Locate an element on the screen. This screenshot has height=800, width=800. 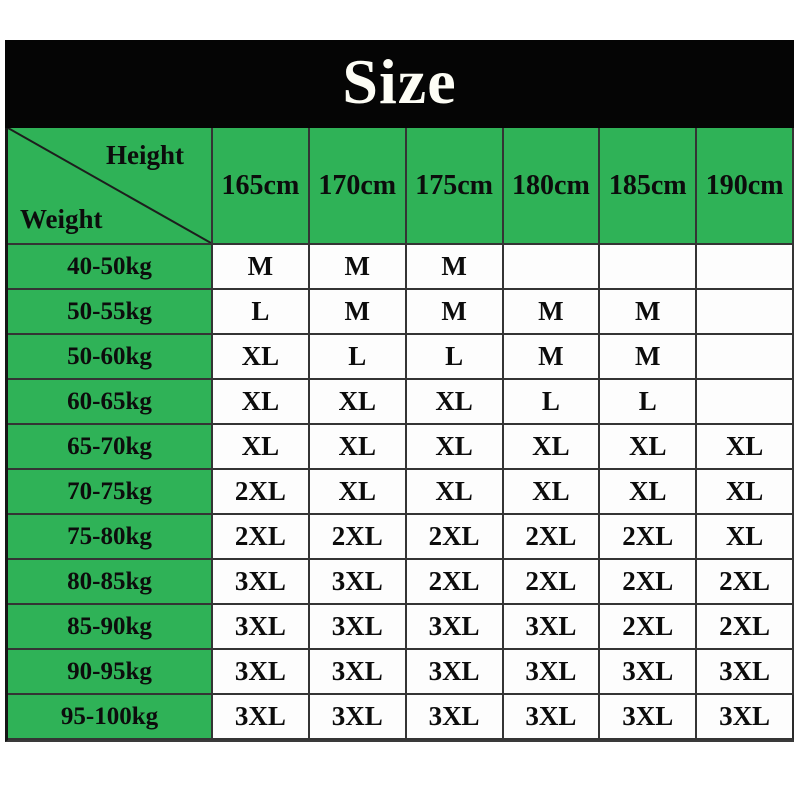
row-header-weight: 90-95kg is located at coordinates (110, 672).